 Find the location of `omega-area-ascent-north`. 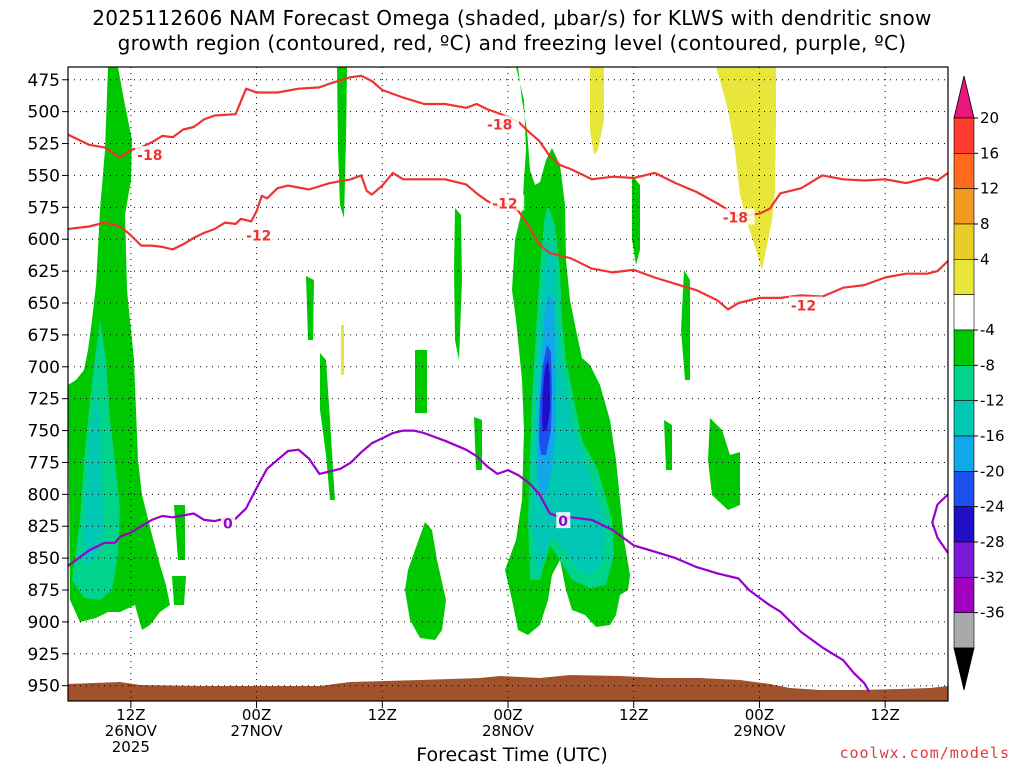

omega-area-ascent-north is located at coordinates (597, 111).